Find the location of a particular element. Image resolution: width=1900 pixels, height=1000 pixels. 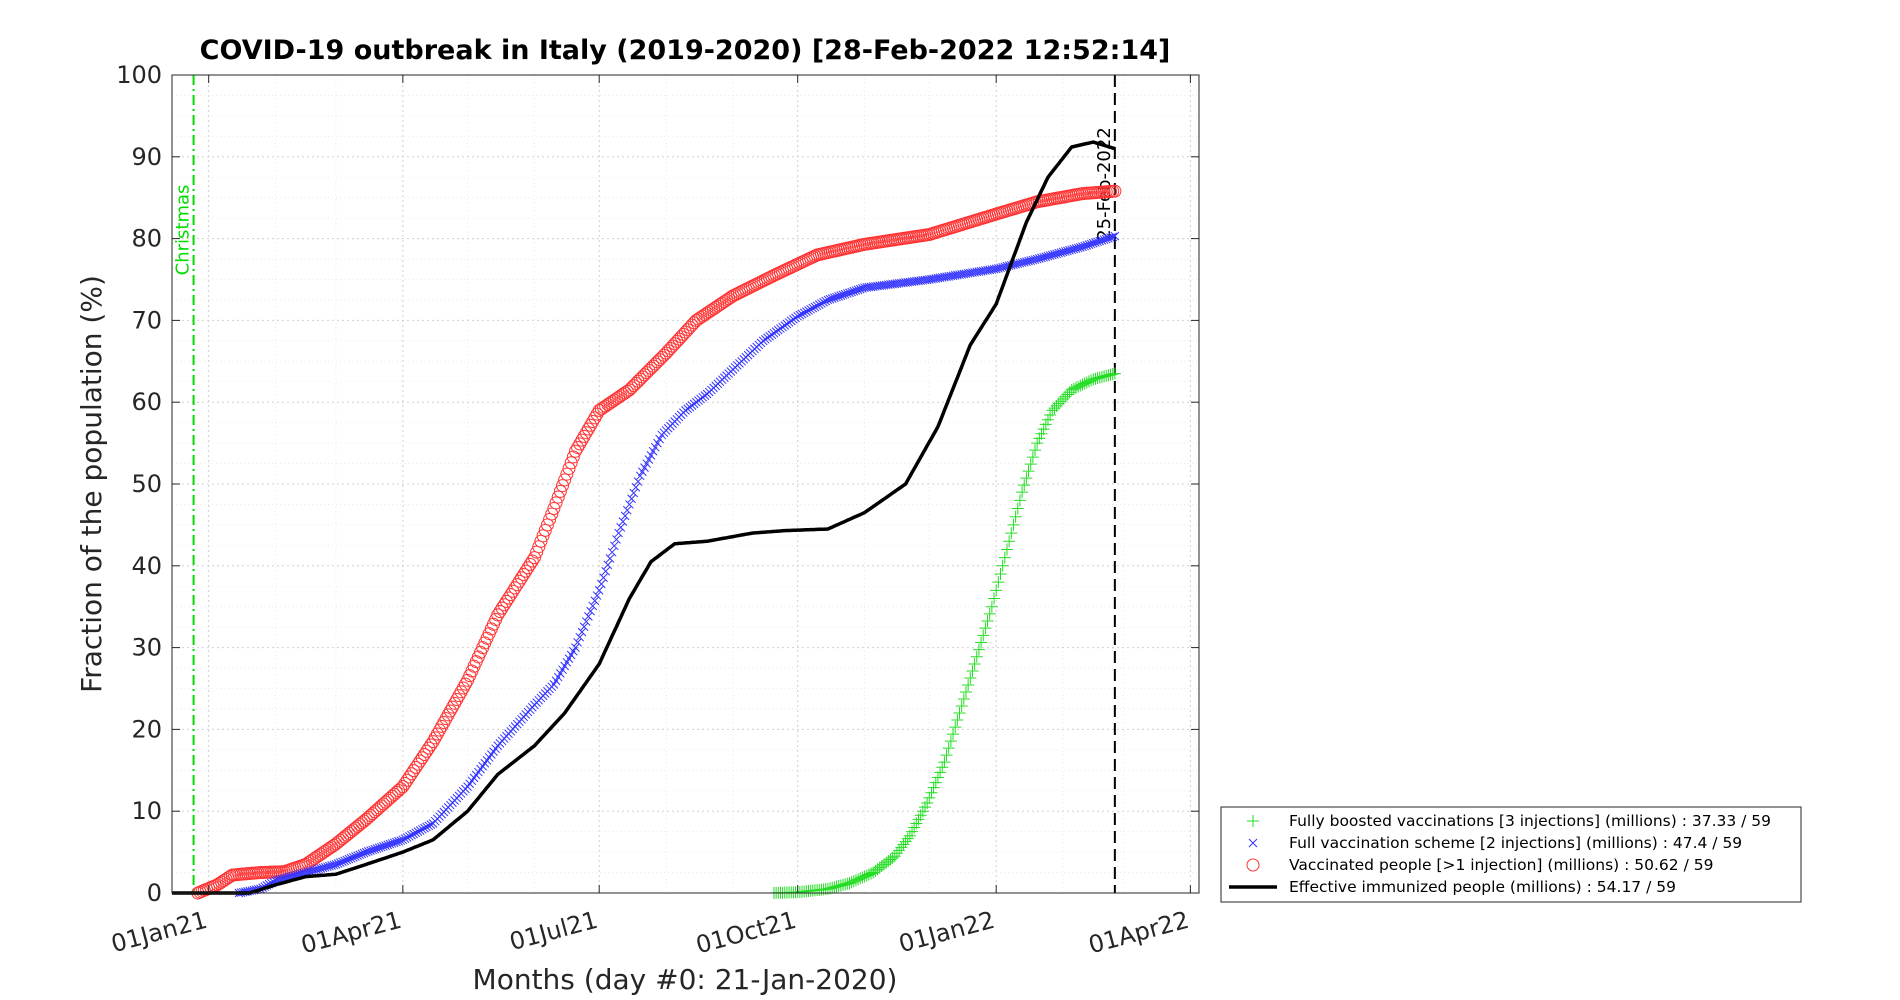

y-tick-label: 60 is located at coordinates (146, 402).